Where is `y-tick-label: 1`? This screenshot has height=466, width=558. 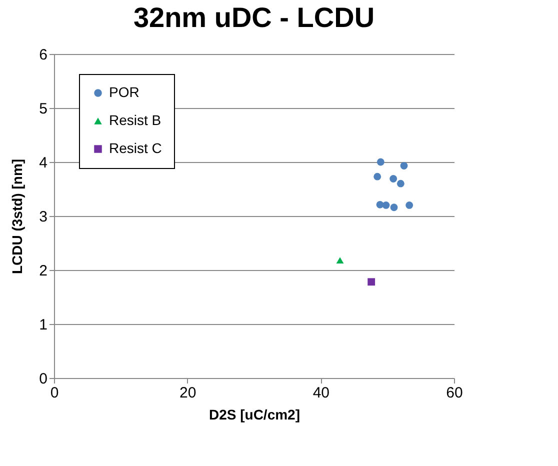
y-tick-label: 1 is located at coordinates (43, 325).